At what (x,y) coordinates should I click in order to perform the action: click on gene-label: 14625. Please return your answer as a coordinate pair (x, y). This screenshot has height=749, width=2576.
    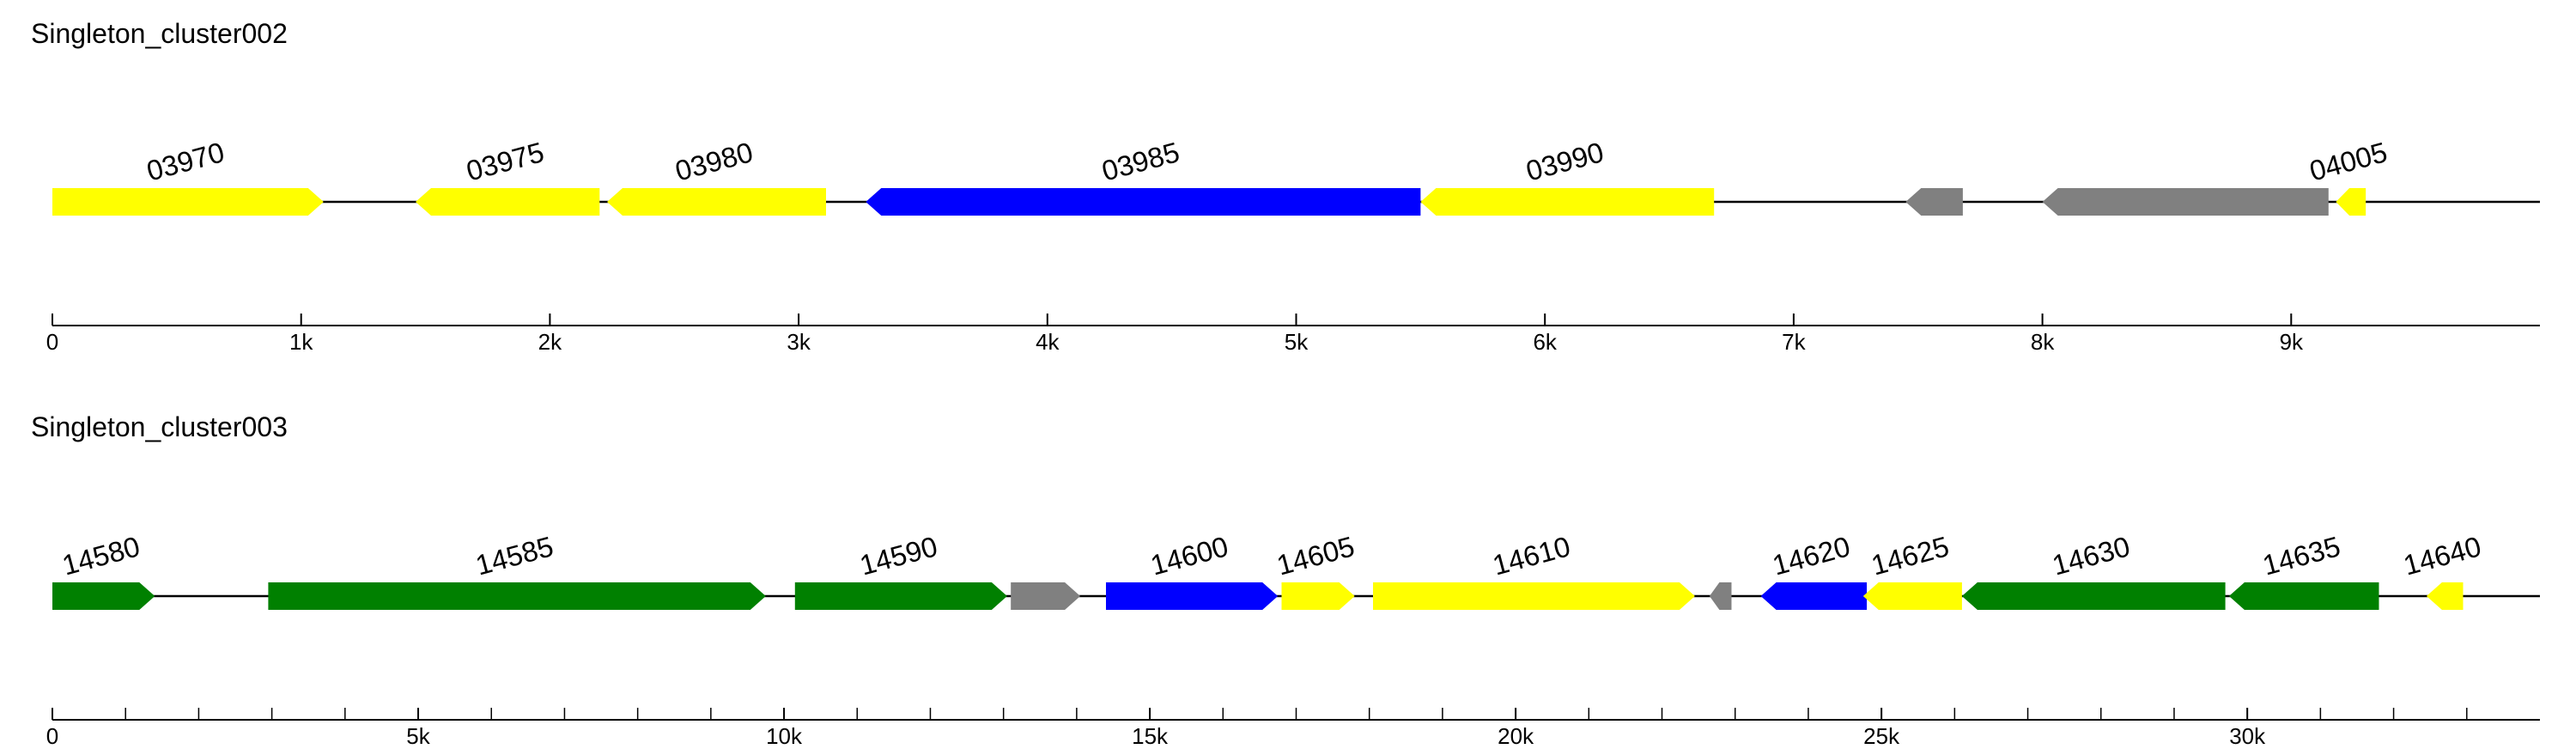
    Looking at the image, I should click on (1910, 555).